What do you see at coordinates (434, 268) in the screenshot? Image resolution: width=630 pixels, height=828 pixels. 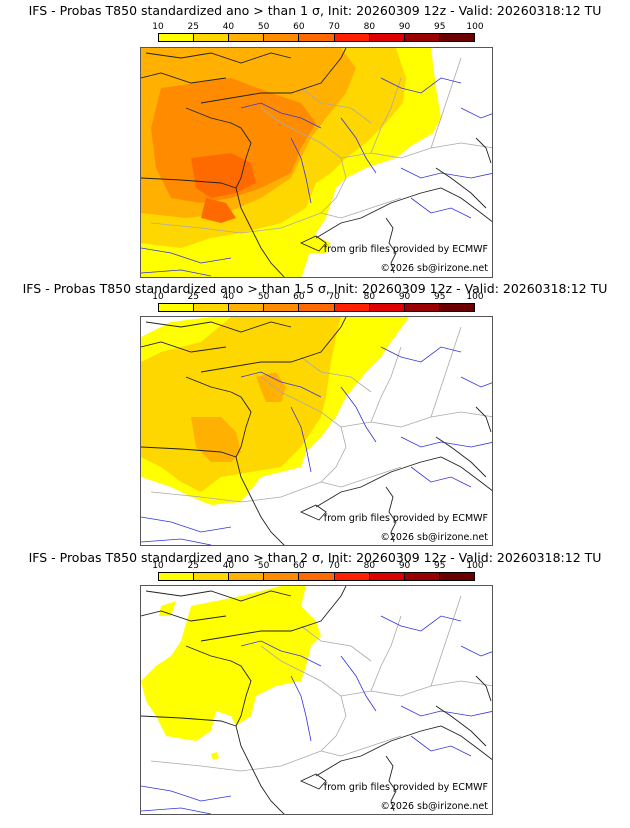 I see `panel-1-credit-copyright: ©2026 sb@irizone.net` at bounding box center [434, 268].